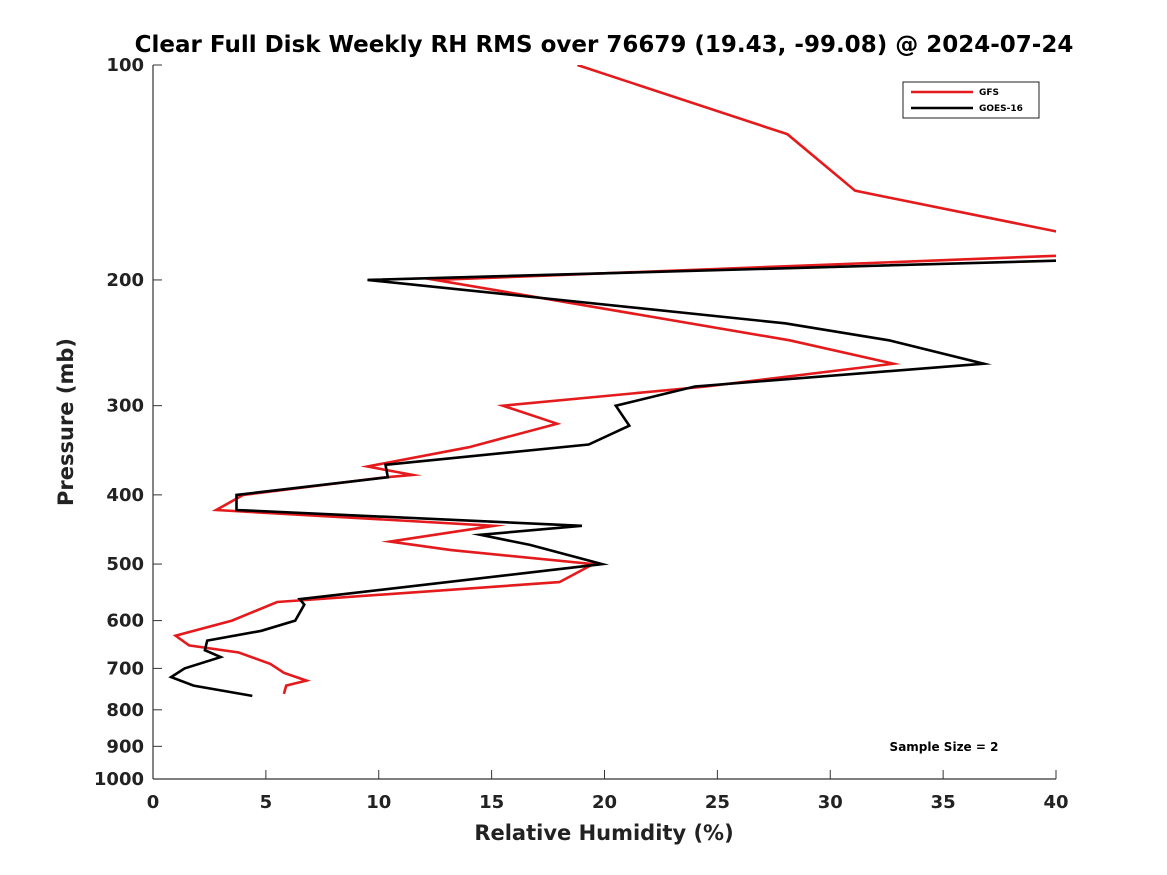 This screenshot has height=875, width=1167. What do you see at coordinates (1055, 802) in the screenshot?
I see `x-tick-label: 40` at bounding box center [1055, 802].